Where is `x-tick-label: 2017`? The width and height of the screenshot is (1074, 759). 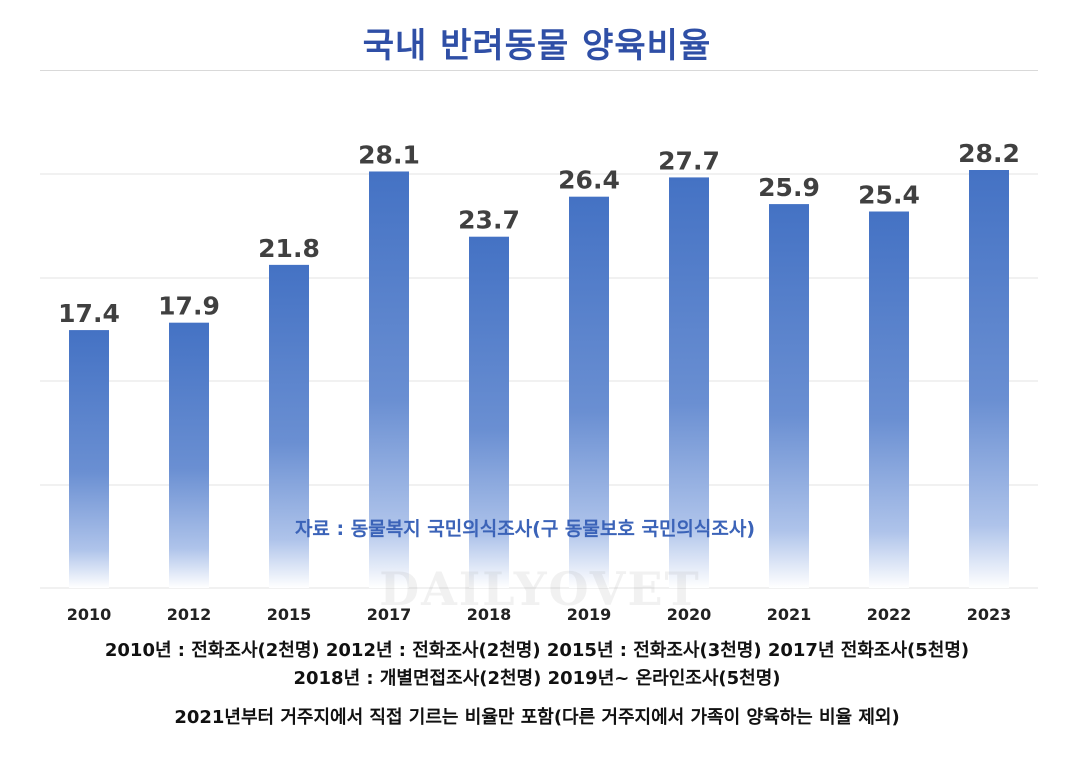
x-tick-label: 2017 is located at coordinates (389, 614).